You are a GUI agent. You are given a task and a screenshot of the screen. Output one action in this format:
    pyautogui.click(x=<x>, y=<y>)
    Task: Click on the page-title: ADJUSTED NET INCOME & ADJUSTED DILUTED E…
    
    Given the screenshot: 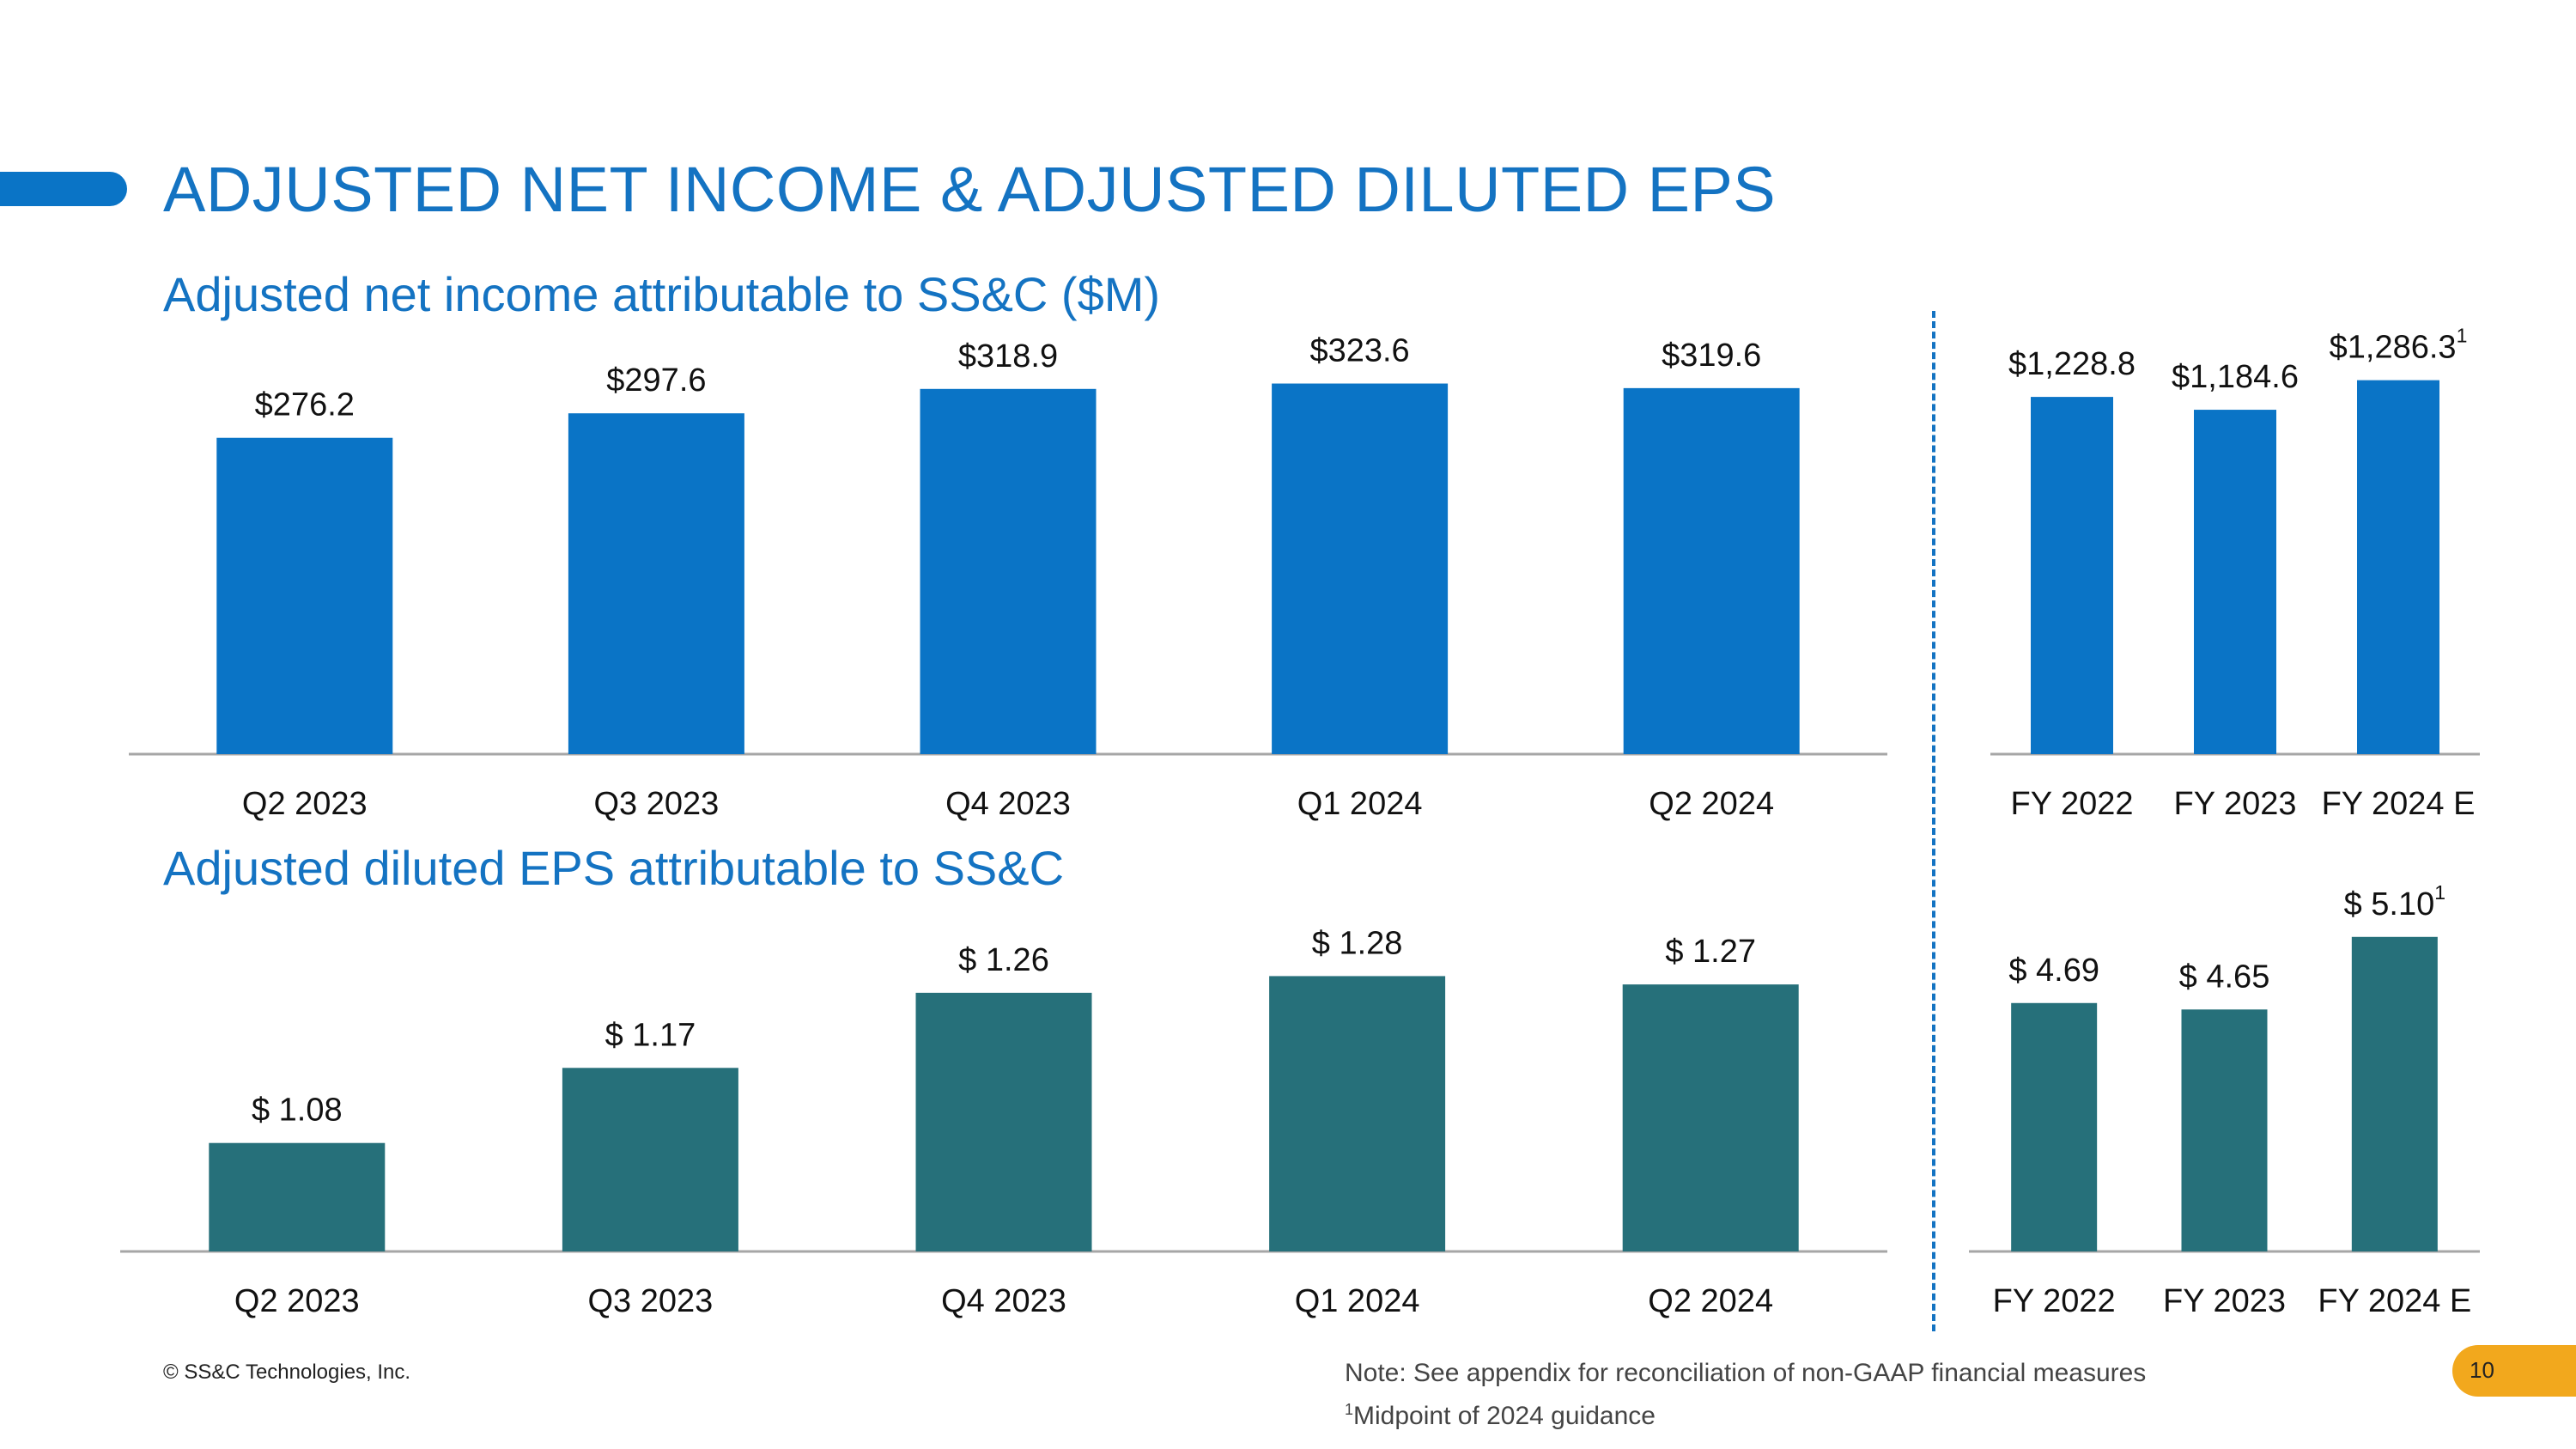 What is the action you would take?
    pyautogui.click(x=970, y=189)
    